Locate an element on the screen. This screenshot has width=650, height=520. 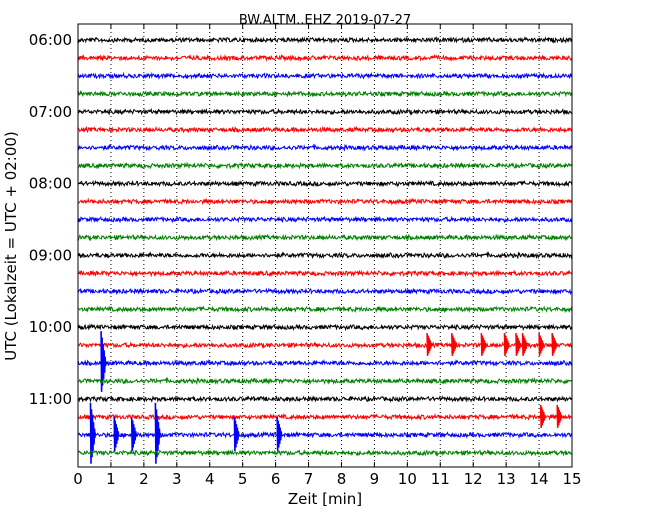
y-tick-label: 07:00 is located at coordinates (50, 112).